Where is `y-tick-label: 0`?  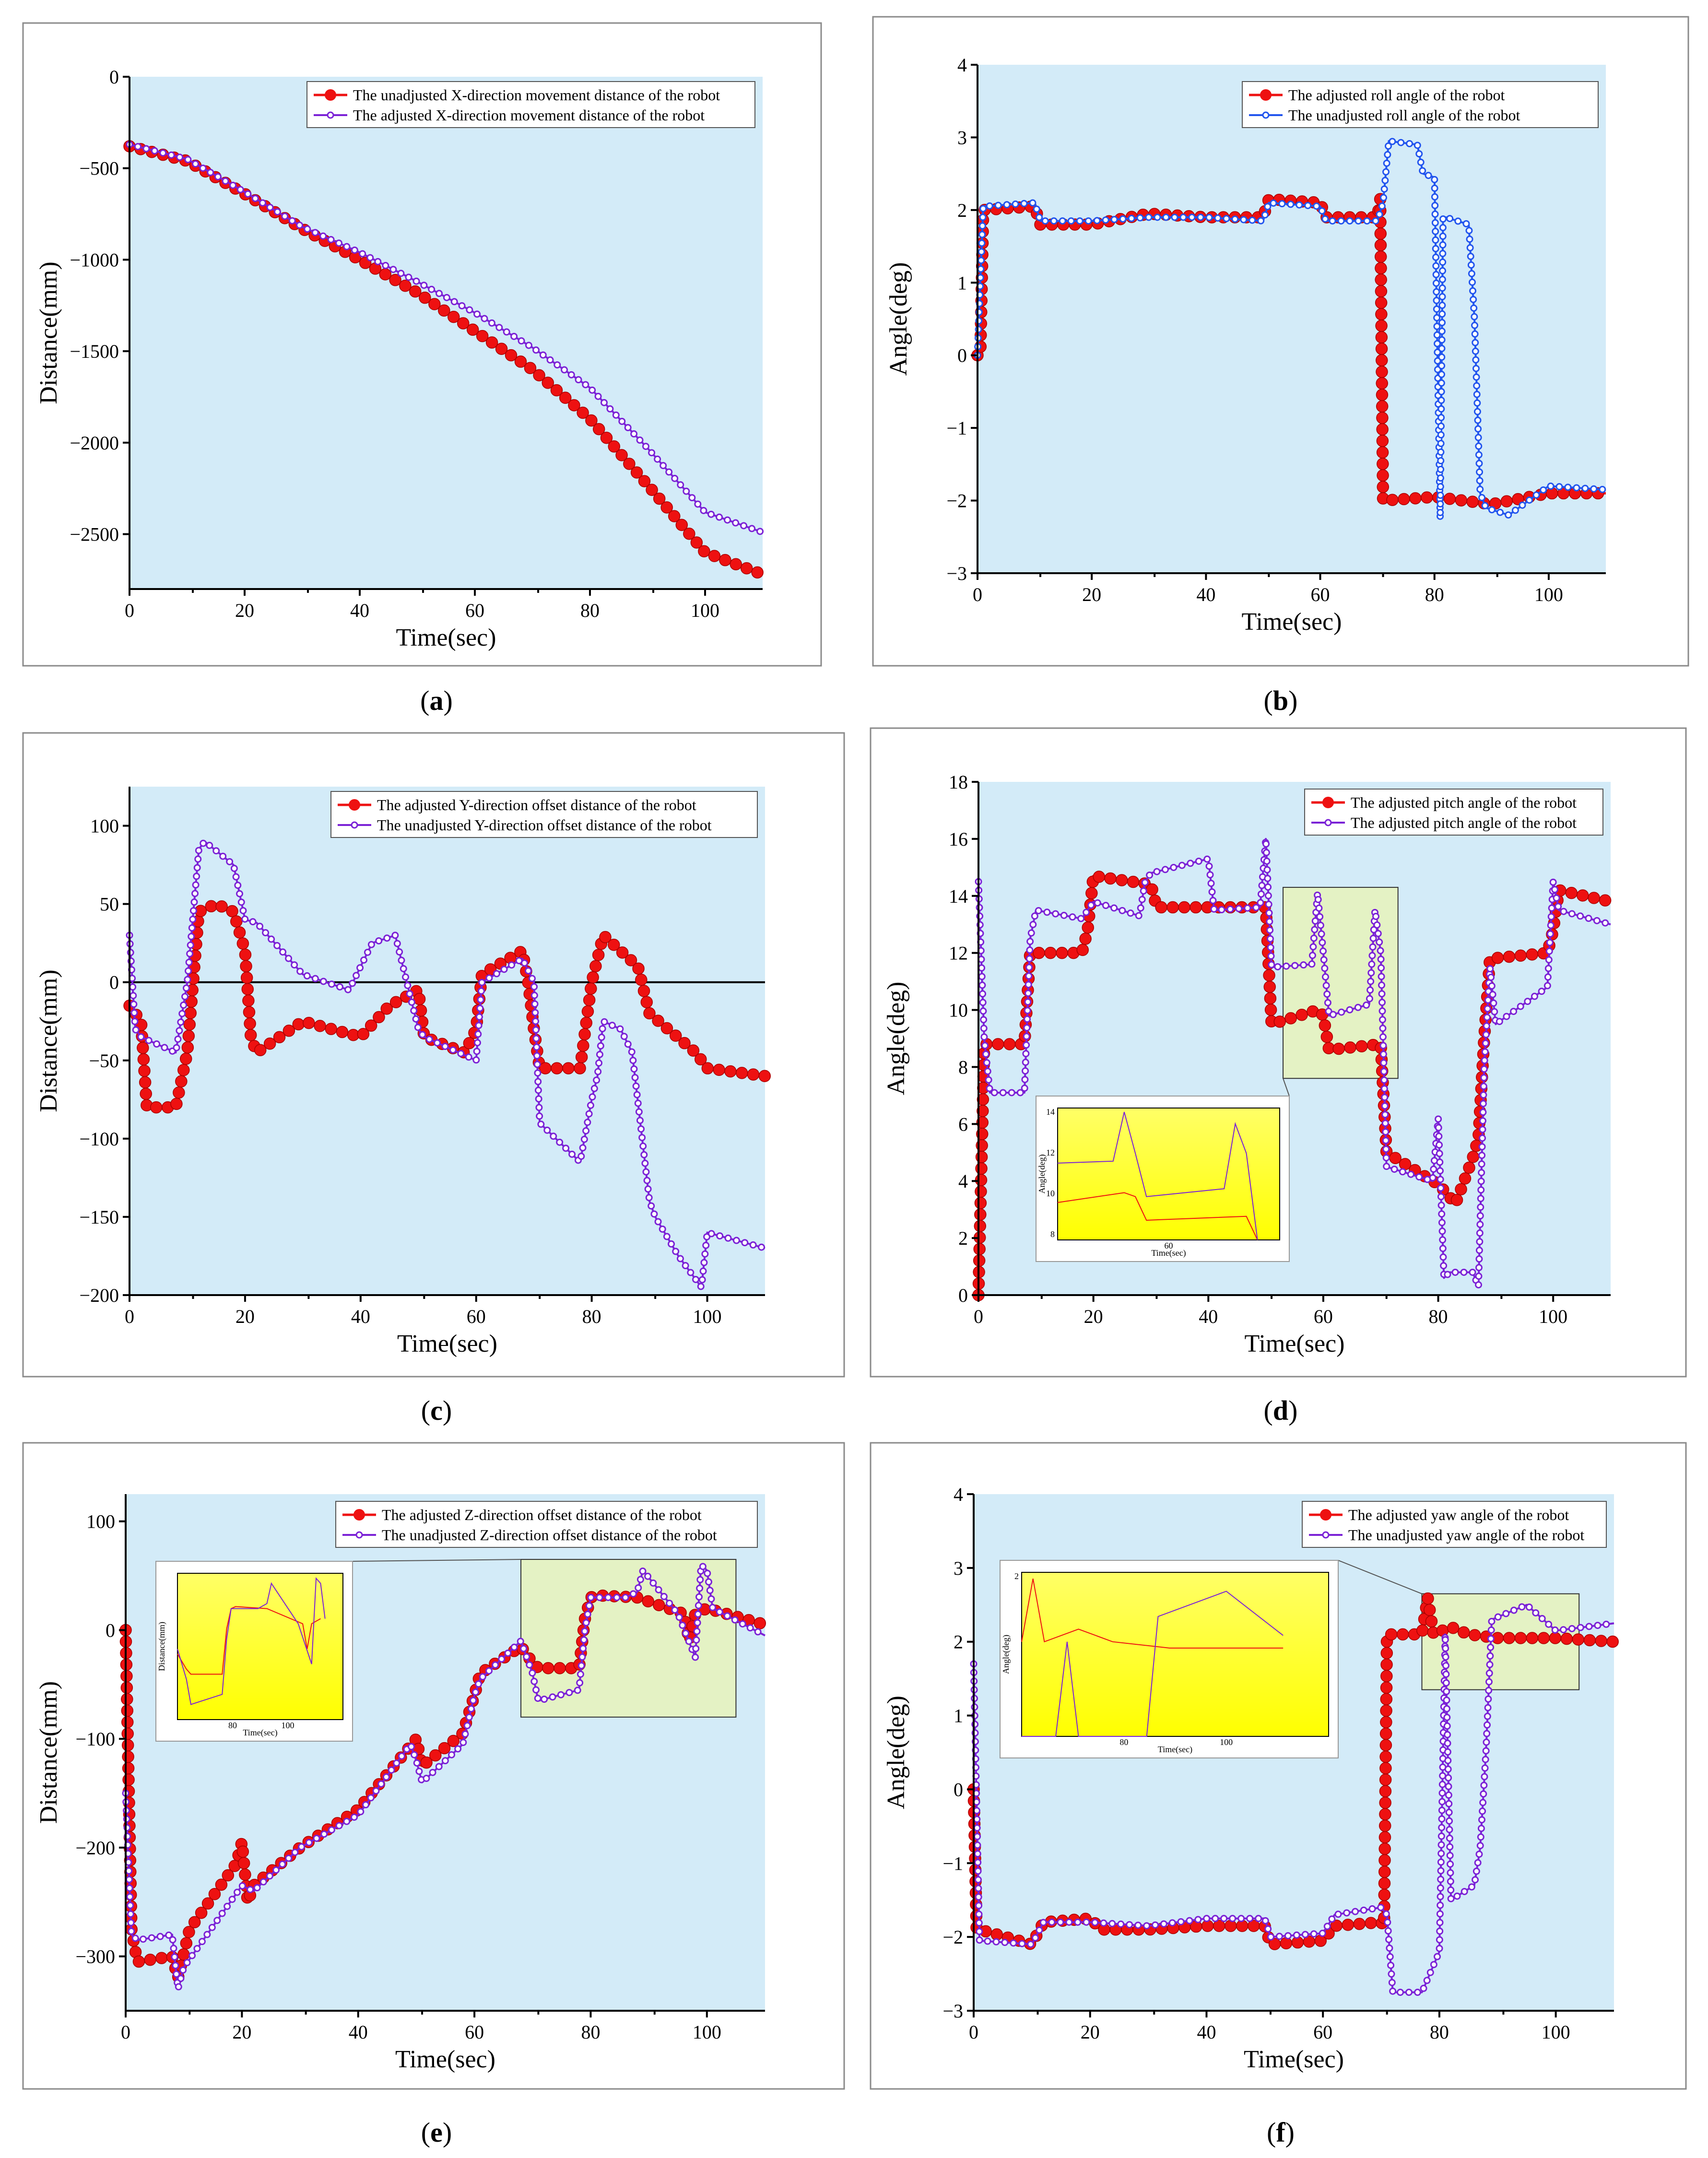 y-tick-label: 0 is located at coordinates (959, 1789).